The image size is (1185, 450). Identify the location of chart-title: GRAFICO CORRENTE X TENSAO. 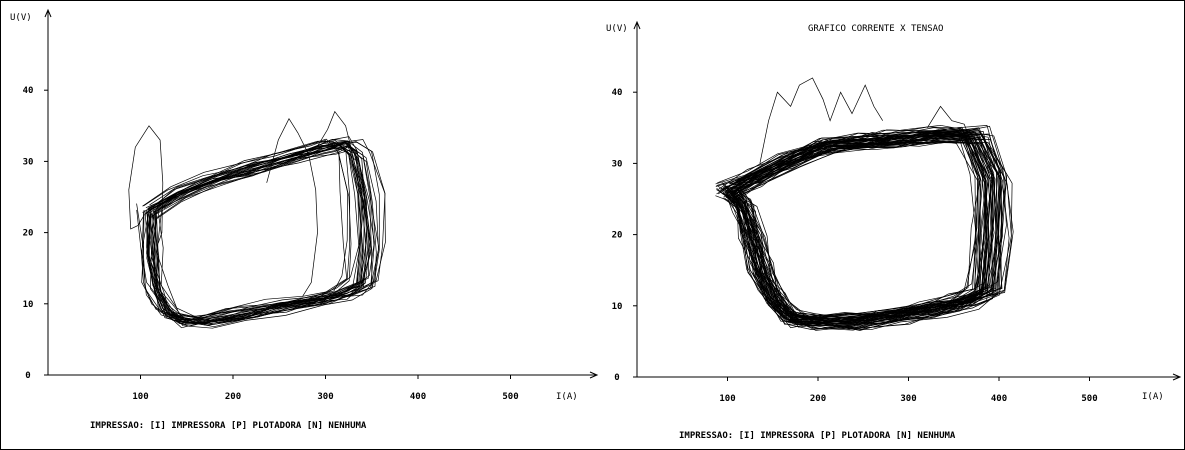
(875, 29).